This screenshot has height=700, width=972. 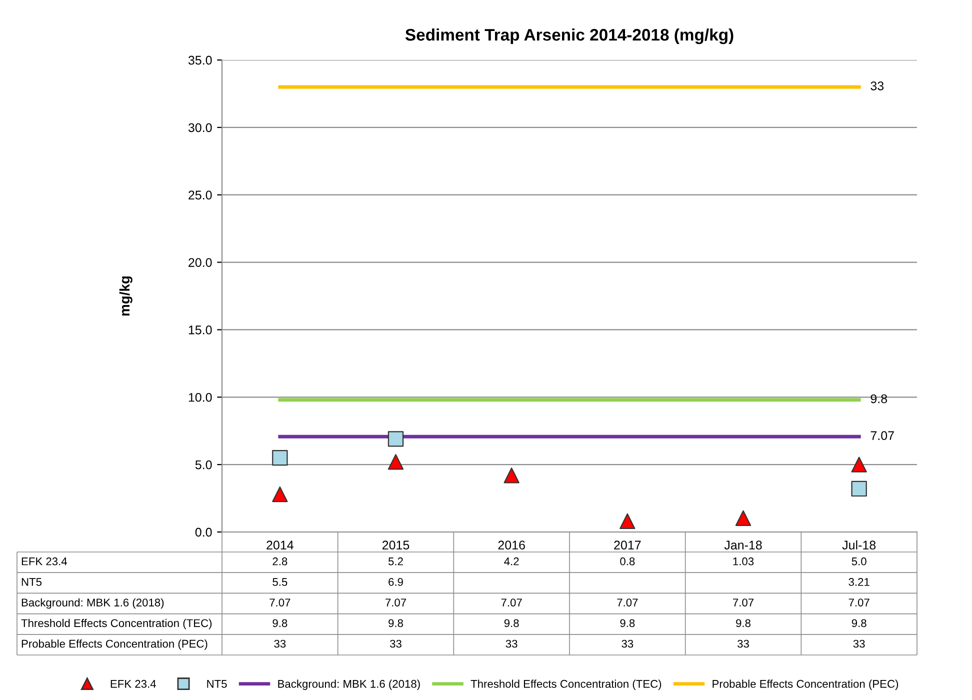 What do you see at coordinates (280, 582) in the screenshot?
I see `data-label: 5.5` at bounding box center [280, 582].